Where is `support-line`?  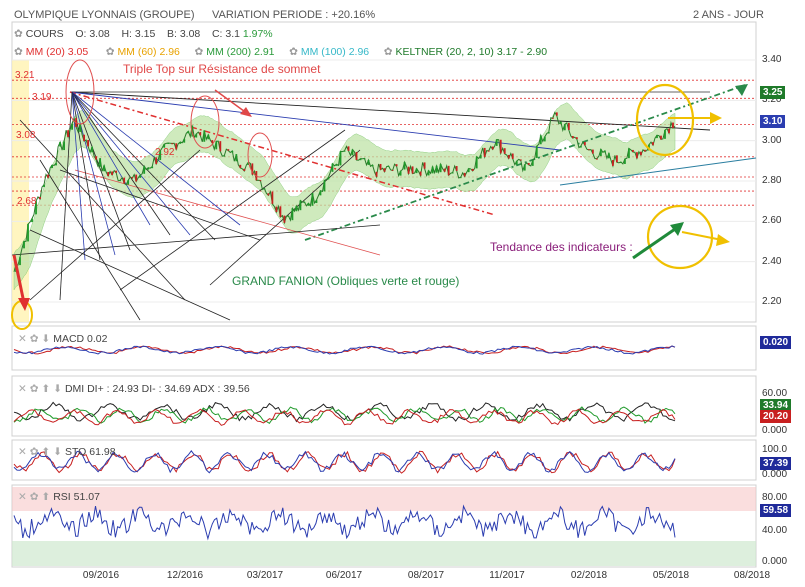
support-line is located at coordinates (658, 171).